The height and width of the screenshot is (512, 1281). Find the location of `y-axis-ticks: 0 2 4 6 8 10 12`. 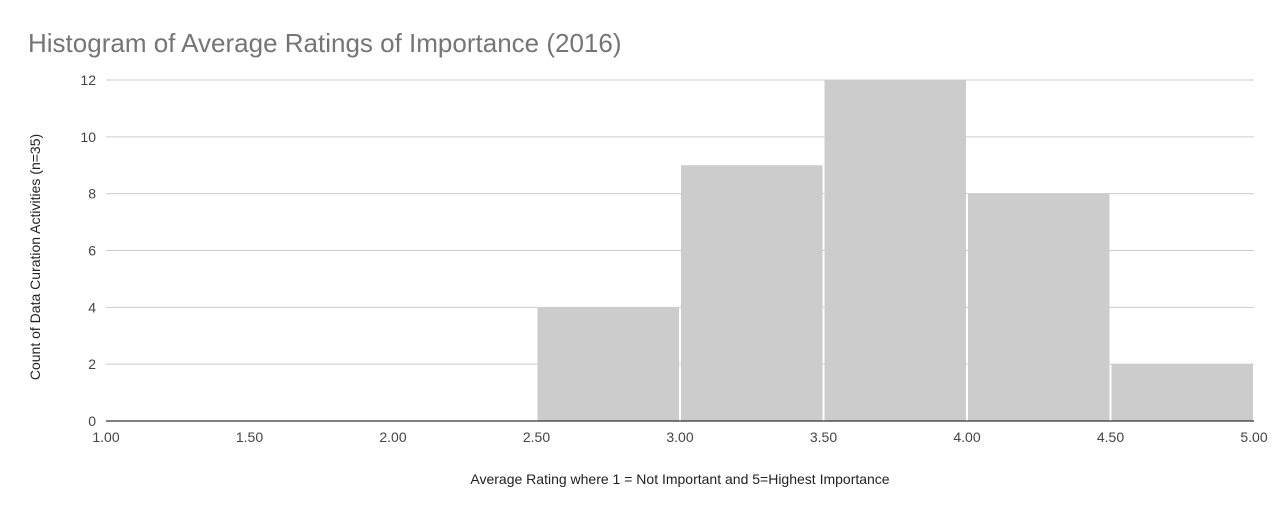

y-axis-ticks: 0 2 4 6 8 10 12 is located at coordinates (88, 250).